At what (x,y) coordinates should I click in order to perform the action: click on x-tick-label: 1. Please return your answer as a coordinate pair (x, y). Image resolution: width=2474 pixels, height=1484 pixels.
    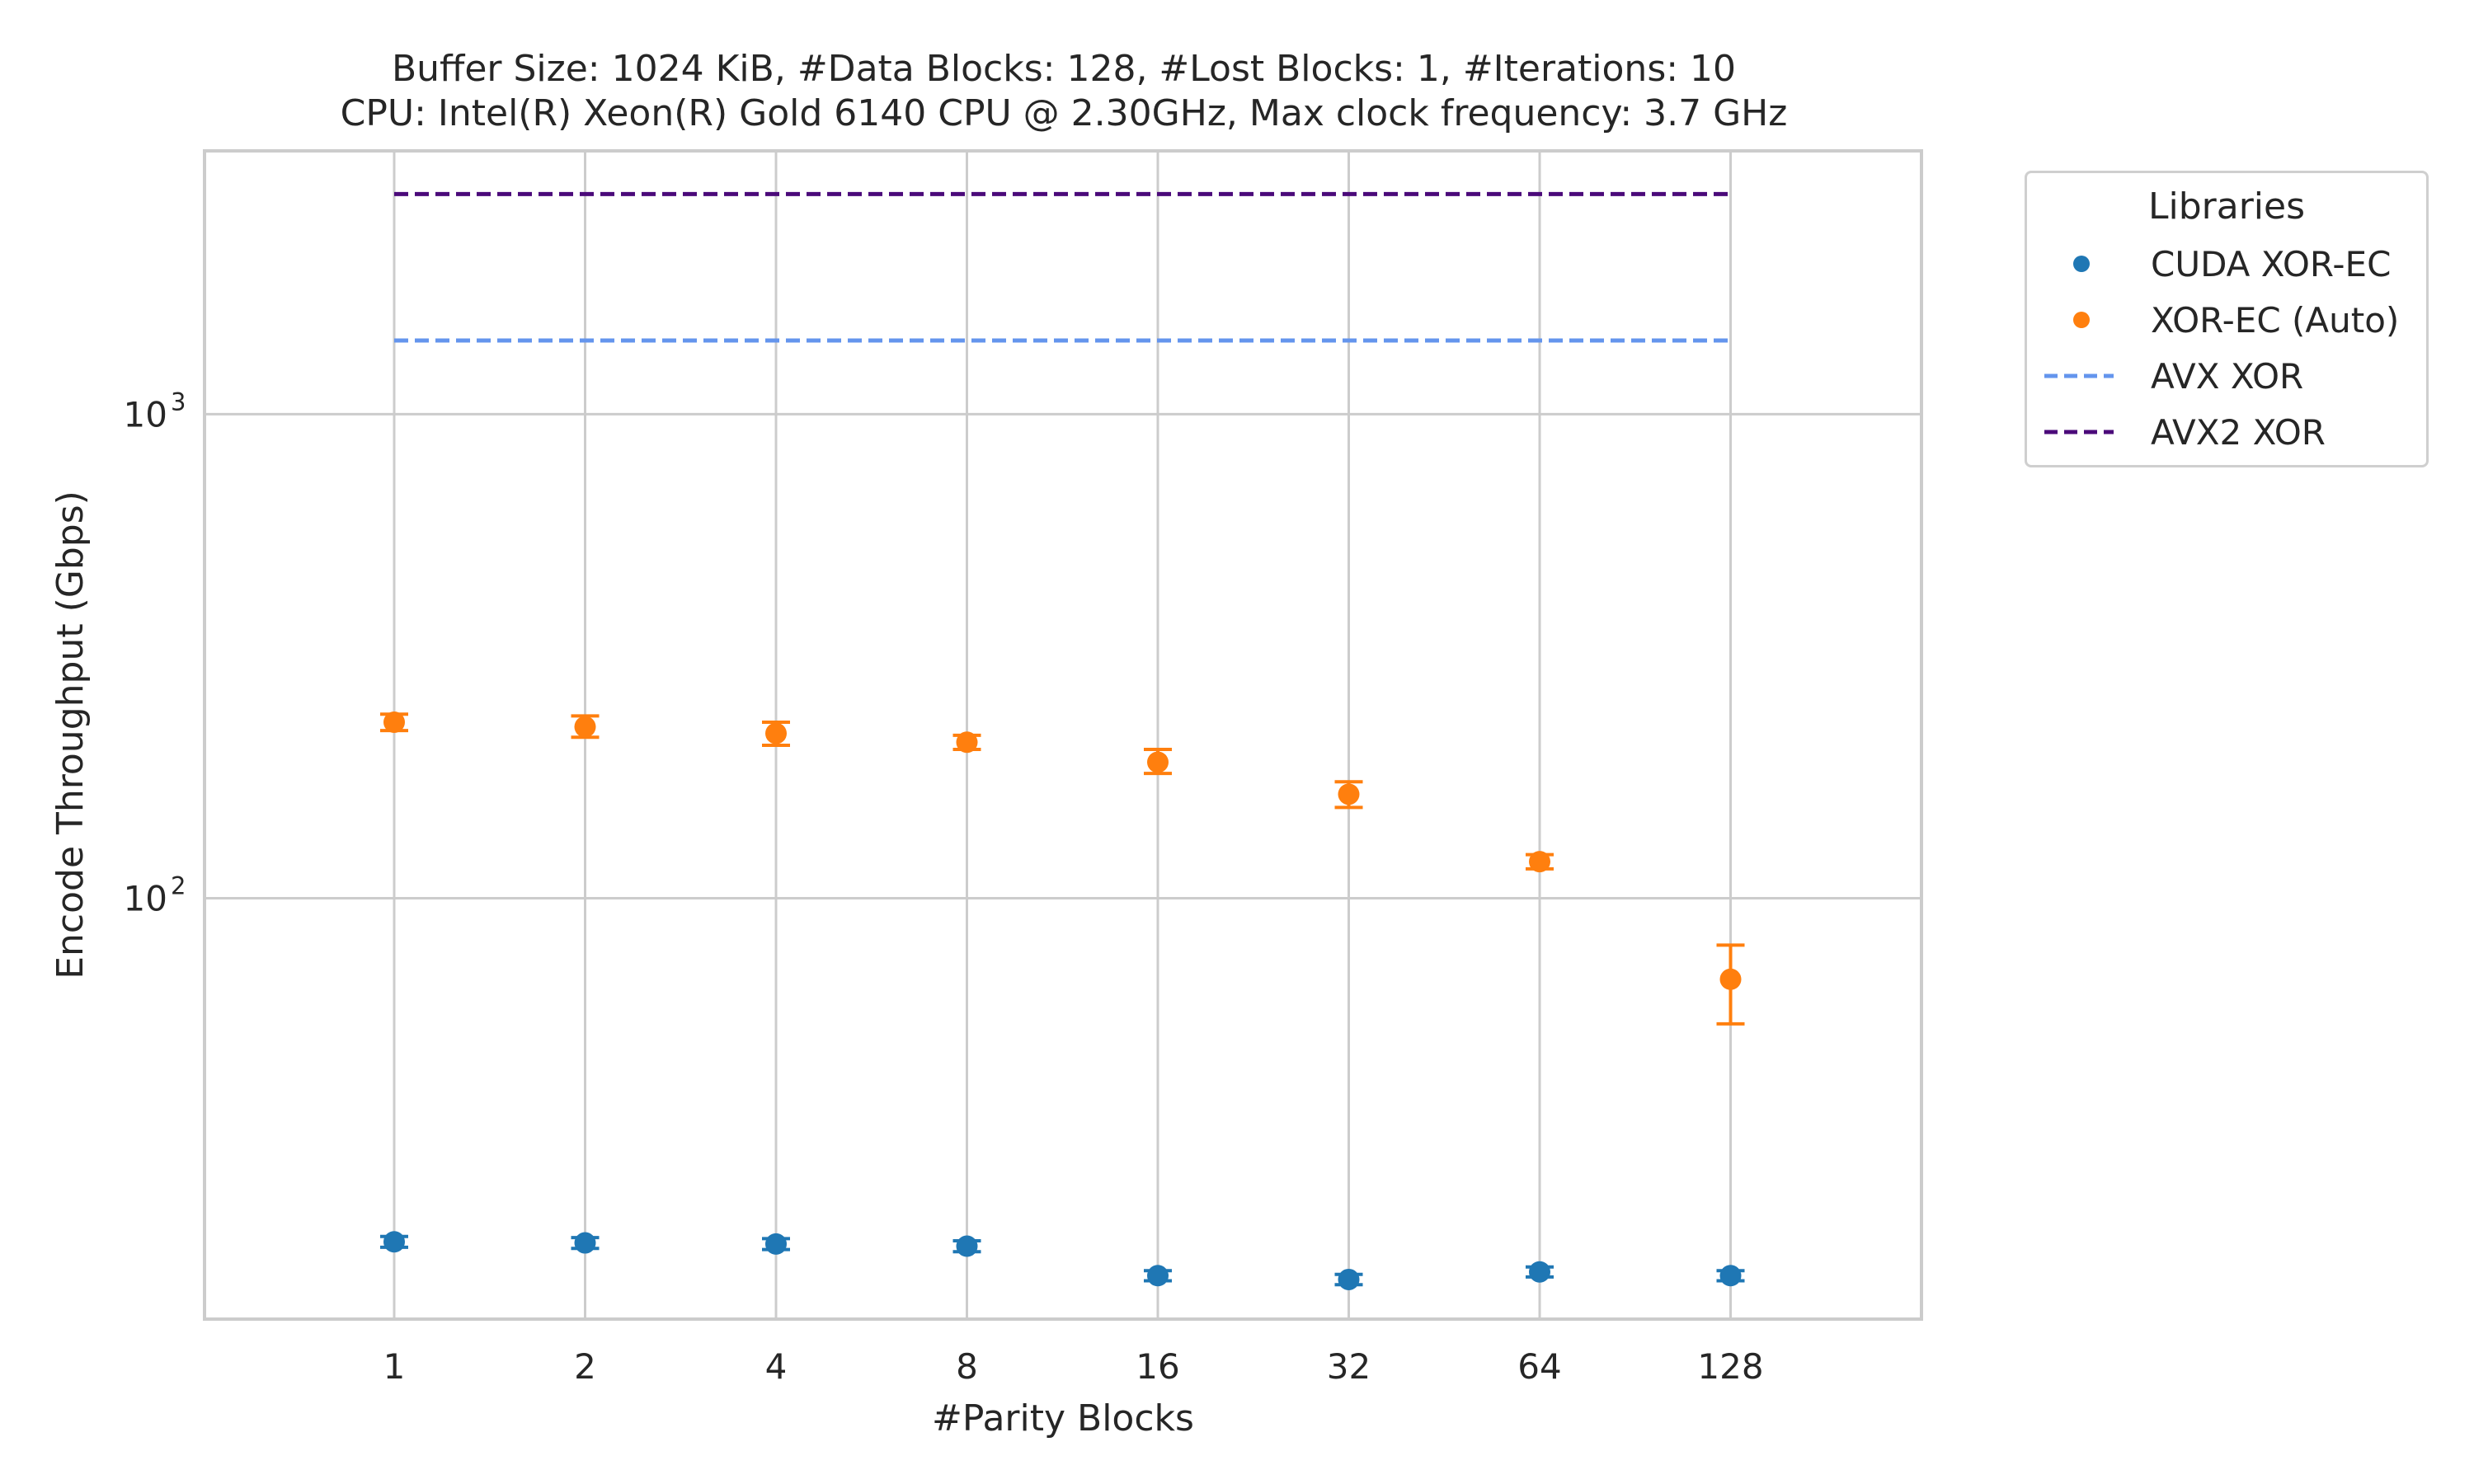
    Looking at the image, I should click on (394, 1366).